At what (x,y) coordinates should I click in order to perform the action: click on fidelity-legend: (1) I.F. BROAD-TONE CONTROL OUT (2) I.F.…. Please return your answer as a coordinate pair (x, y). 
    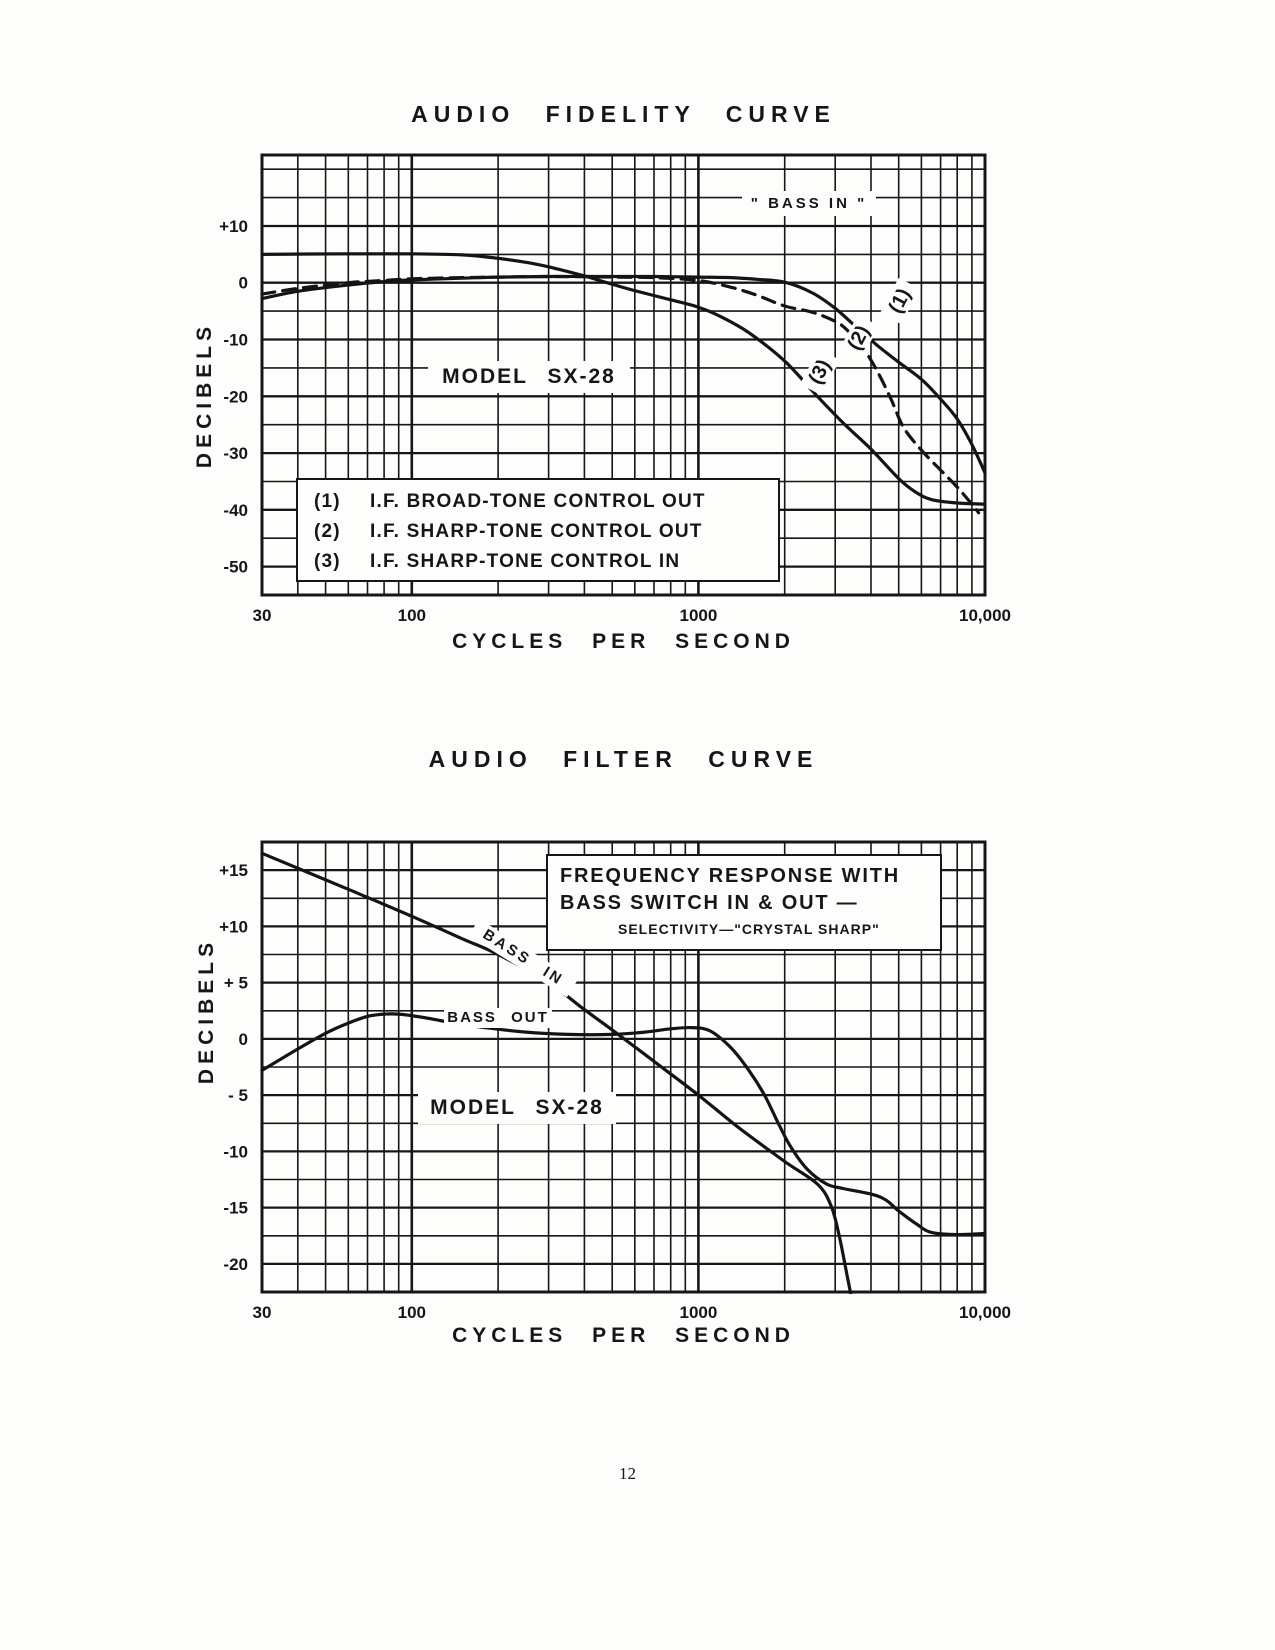
    Looking at the image, I should click on (538, 530).